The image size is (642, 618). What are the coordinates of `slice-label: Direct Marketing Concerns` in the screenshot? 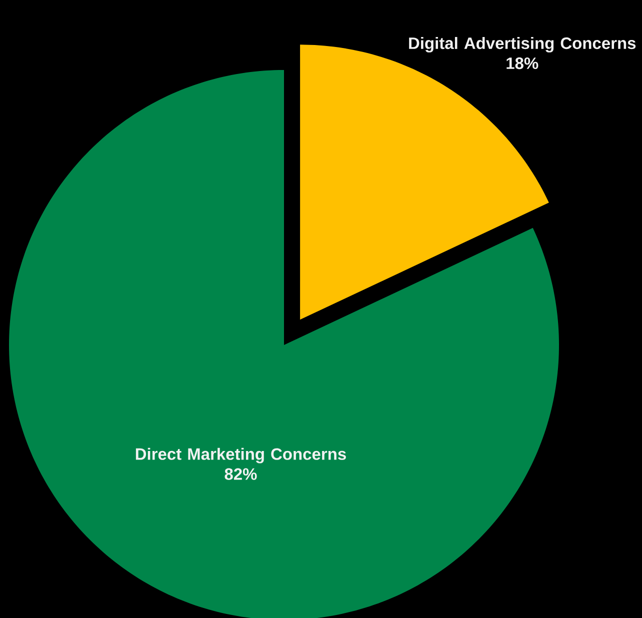 It's located at (241, 456).